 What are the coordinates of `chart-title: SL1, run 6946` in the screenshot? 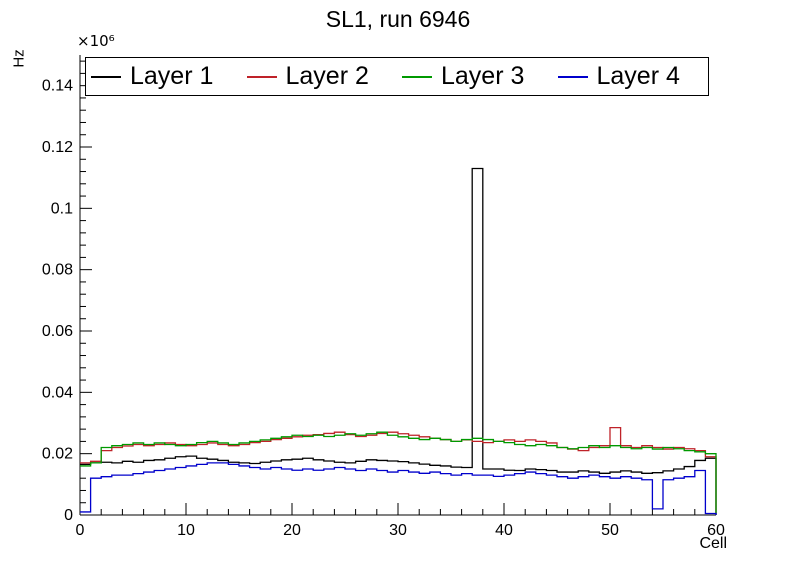 It's located at (398, 19).